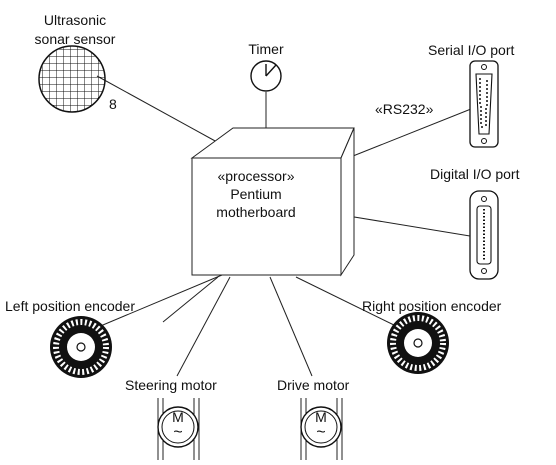  I want to click on drive-motor-icon, so click(321, 429).